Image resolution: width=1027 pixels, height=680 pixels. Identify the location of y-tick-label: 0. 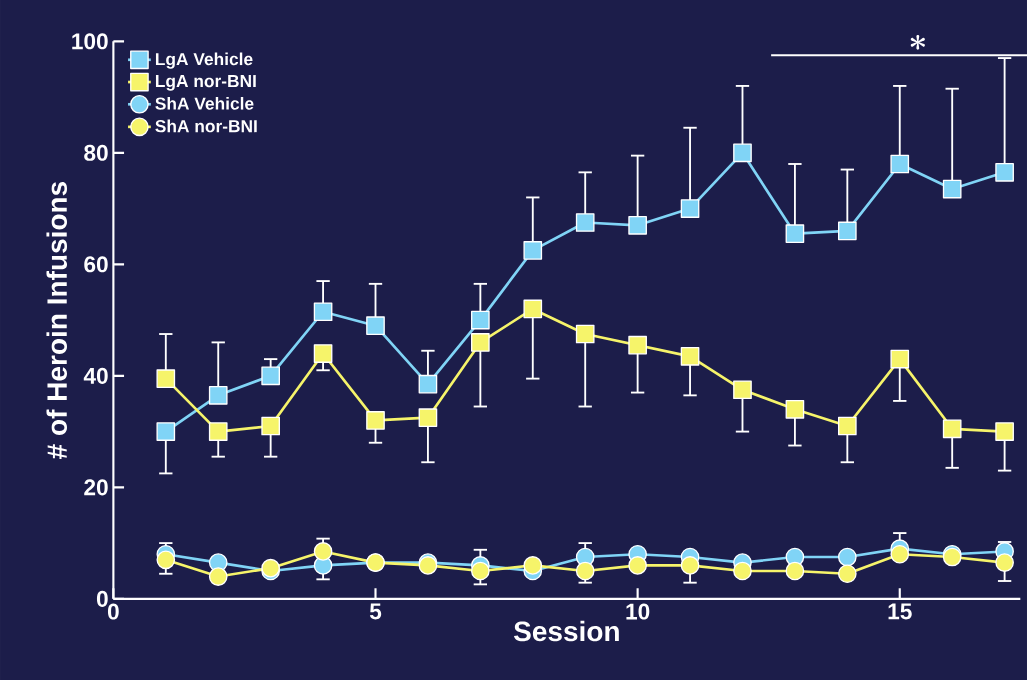
(102, 598).